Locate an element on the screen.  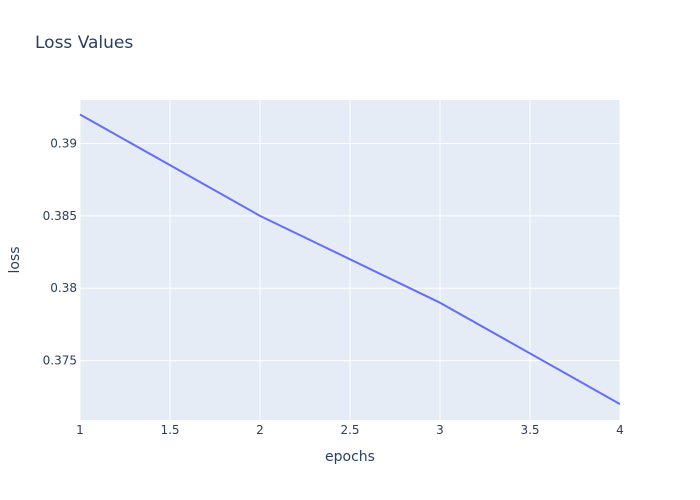
x-tick-label: 3 is located at coordinates (440, 430).